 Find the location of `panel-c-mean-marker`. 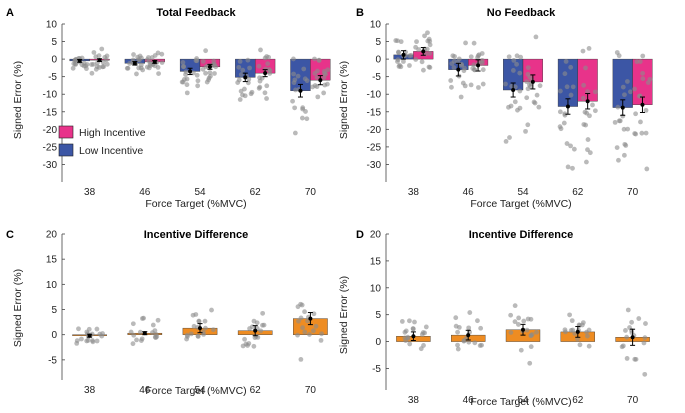

panel-c-mean-marker is located at coordinates (310, 318).